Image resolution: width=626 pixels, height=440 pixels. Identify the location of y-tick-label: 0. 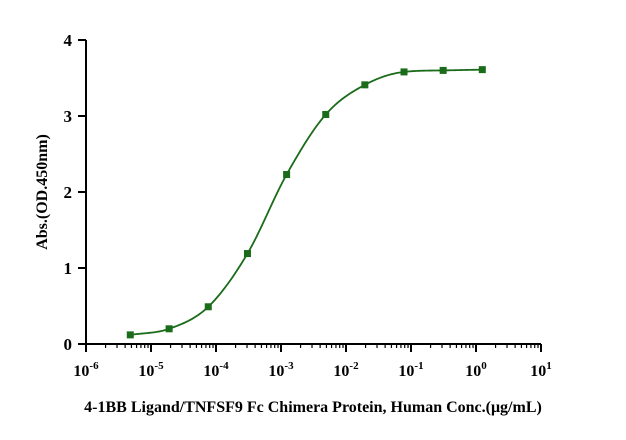
(68, 344).